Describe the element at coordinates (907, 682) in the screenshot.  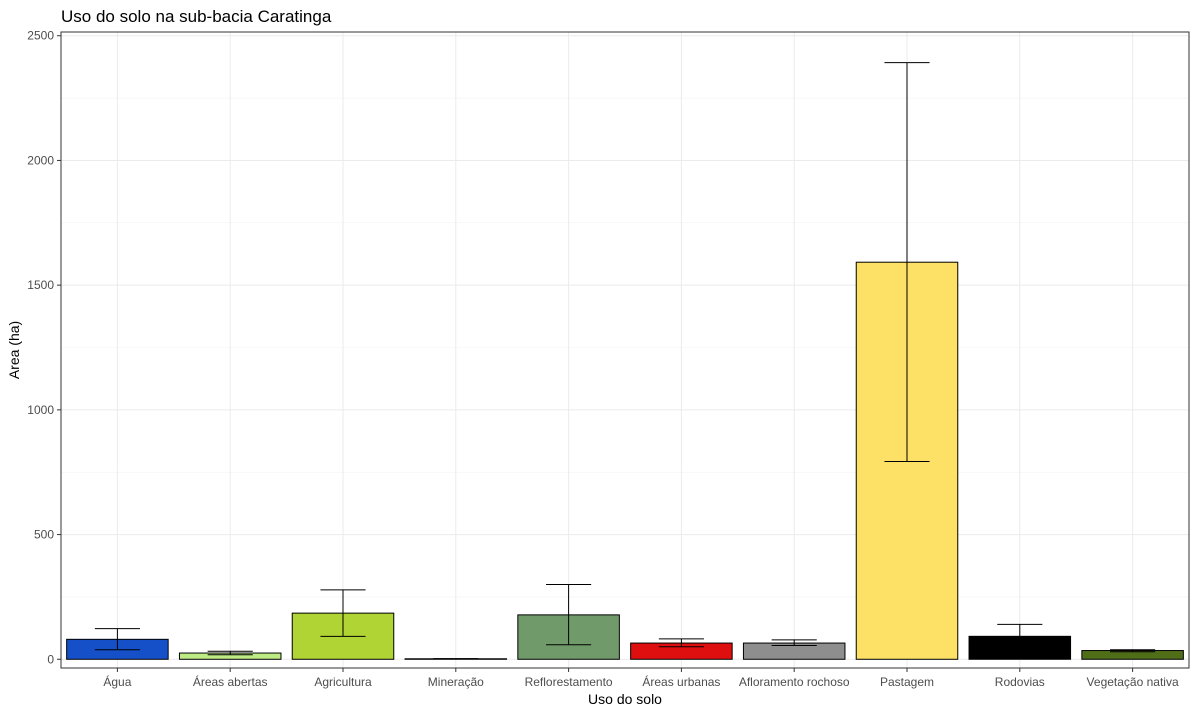
I see `x-tick-label: Pastagem` at that location.